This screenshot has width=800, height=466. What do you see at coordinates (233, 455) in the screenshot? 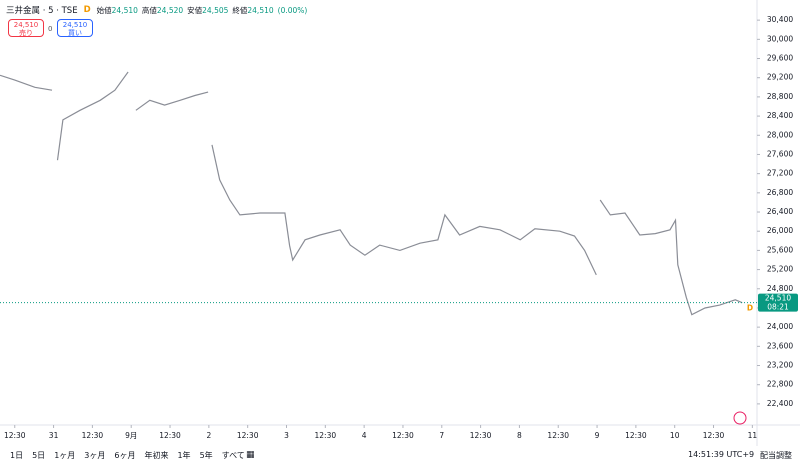
I see `range-button: すべて` at bounding box center [233, 455].